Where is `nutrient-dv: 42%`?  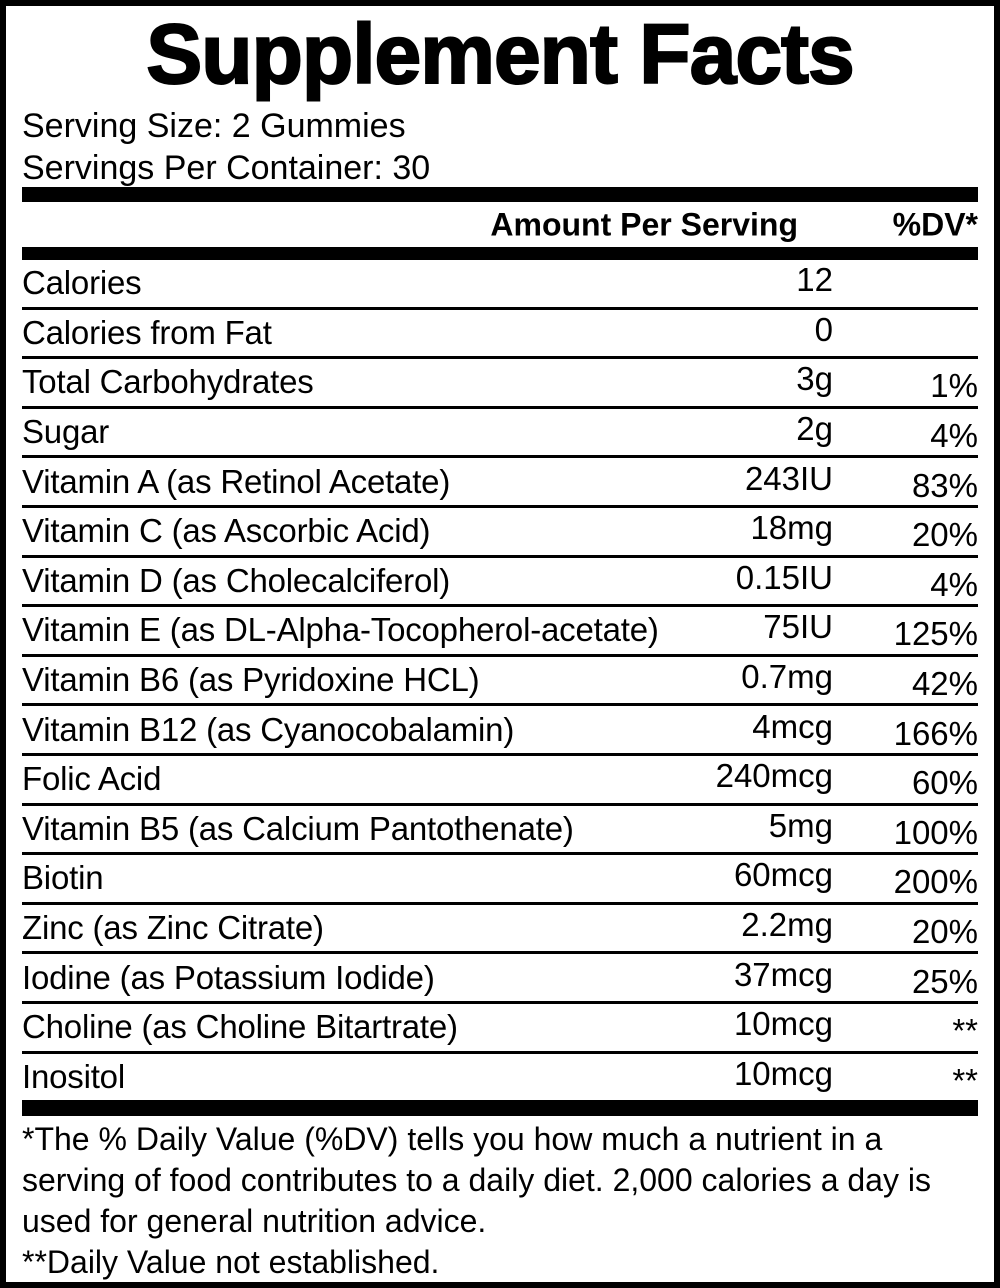 nutrient-dv: 42% is located at coordinates (944, 684).